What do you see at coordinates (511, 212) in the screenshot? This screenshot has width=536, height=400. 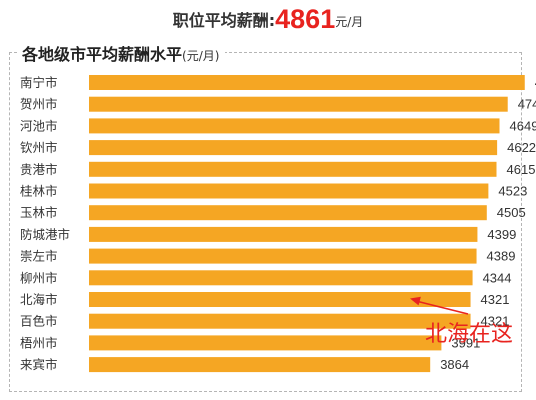 I see `value-label: 4505` at bounding box center [511, 212].